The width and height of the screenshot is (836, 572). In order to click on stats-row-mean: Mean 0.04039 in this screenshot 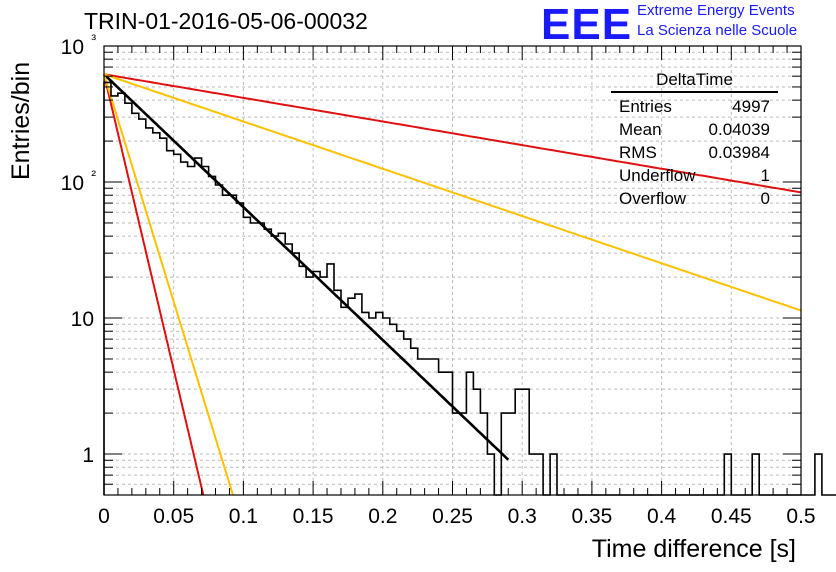, I will do `click(694, 129)`.